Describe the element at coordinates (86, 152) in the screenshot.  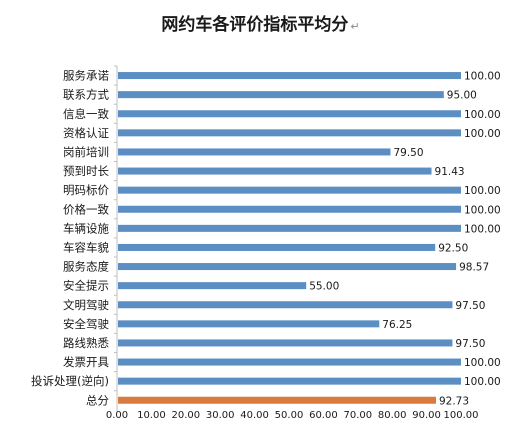
I see `category-label: 岗前培训` at that location.